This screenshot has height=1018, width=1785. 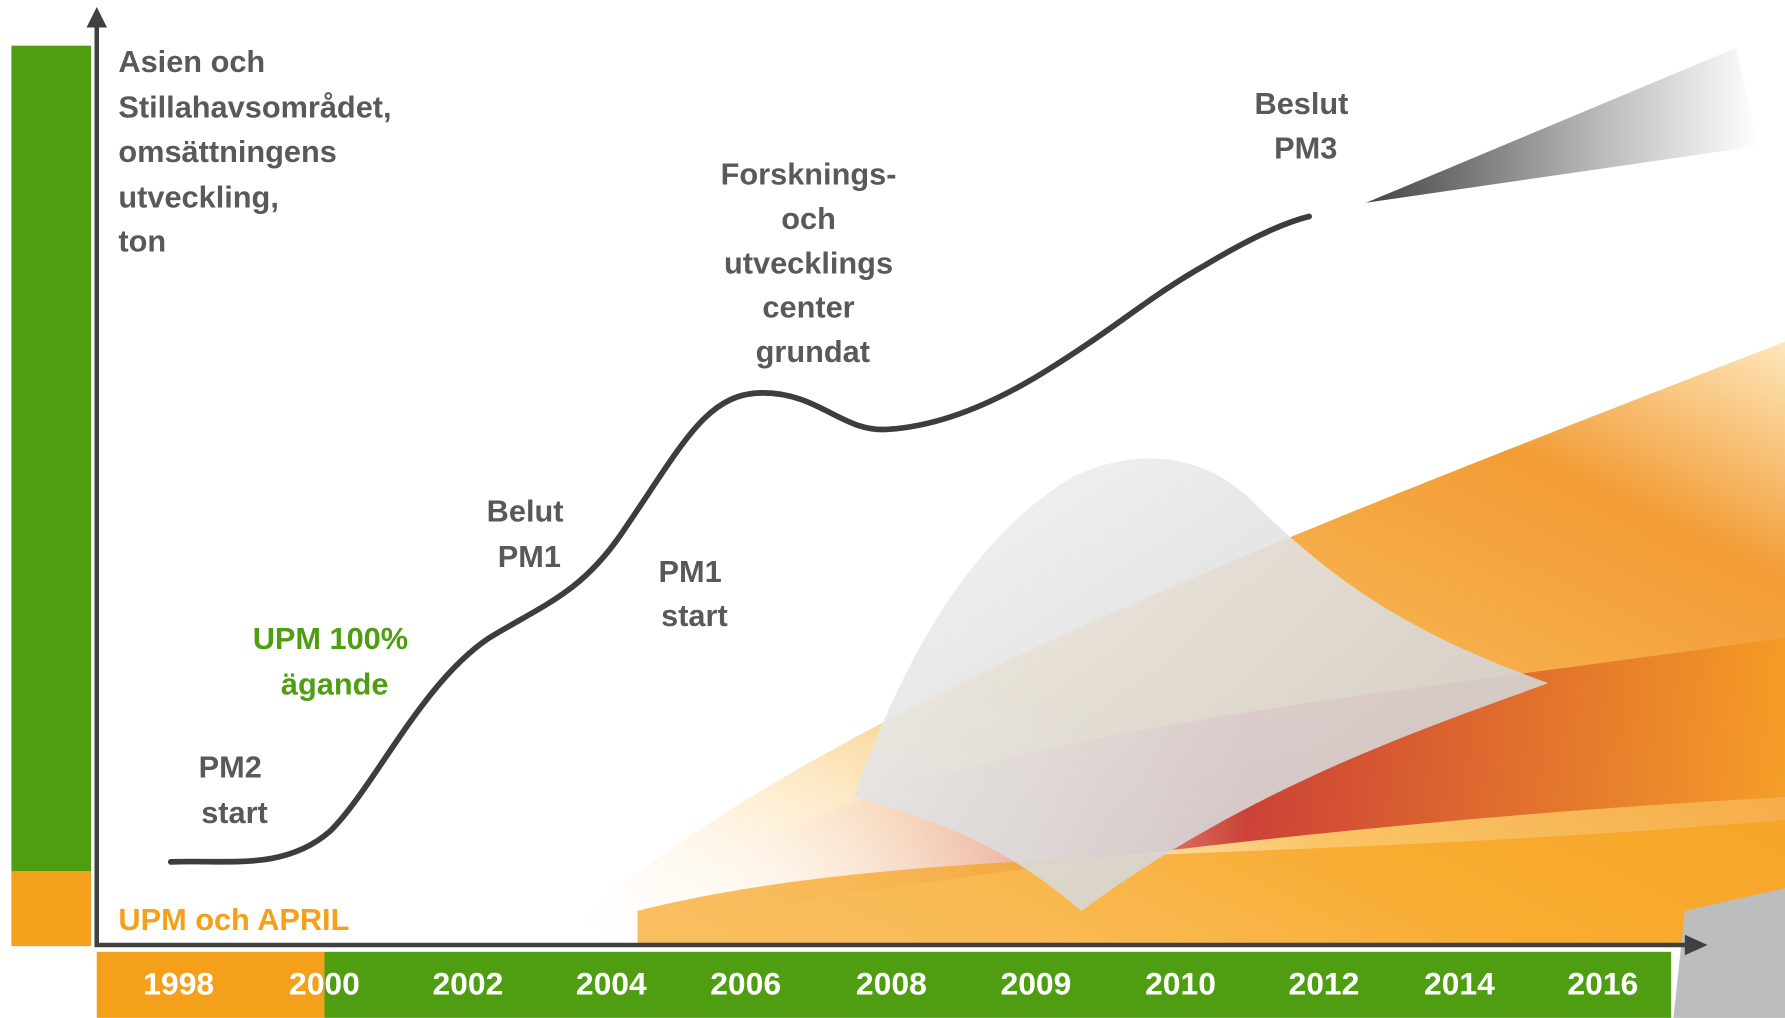 What do you see at coordinates (191, 61) in the screenshot?
I see `label-line: Asien och` at bounding box center [191, 61].